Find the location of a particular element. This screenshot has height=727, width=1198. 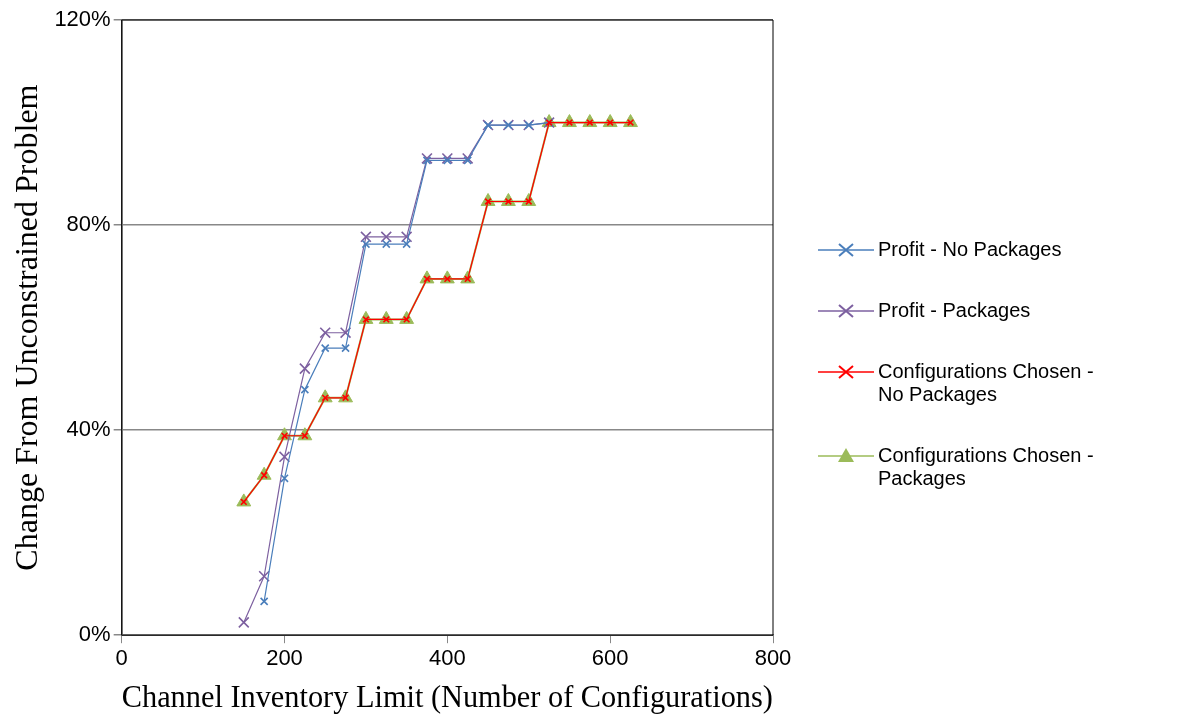

y-tick-label: 0% is located at coordinates (94, 634).